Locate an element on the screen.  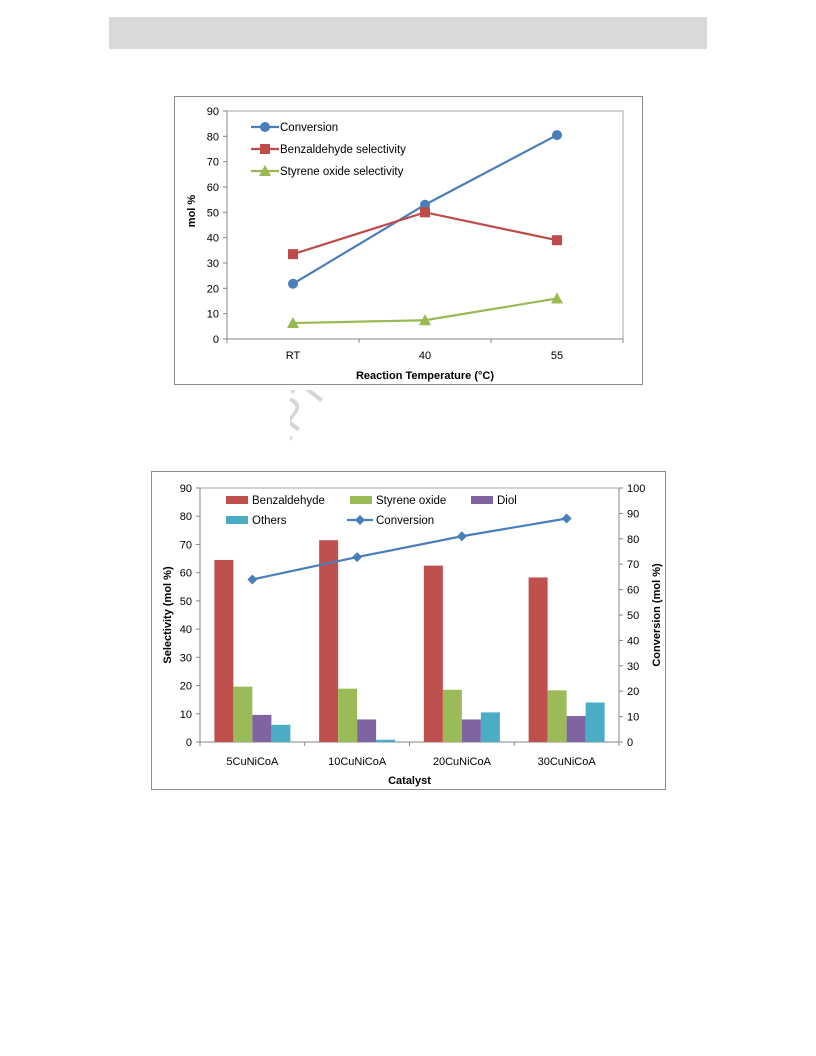
y-axis-title: Selectivity (mol %) is located at coordinates (168, 615).